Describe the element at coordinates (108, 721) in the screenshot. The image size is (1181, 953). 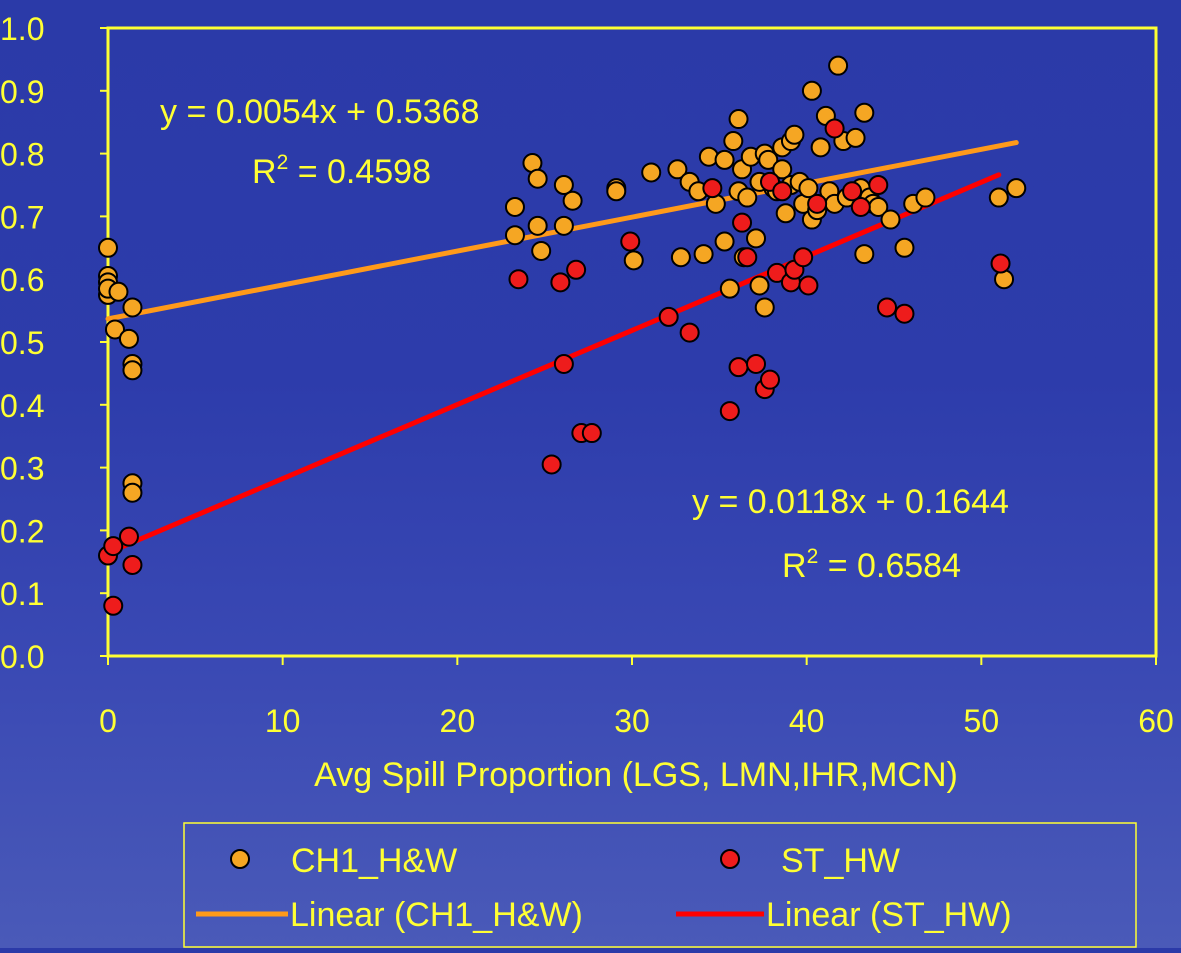
I see `x-tick-label: 0` at that location.